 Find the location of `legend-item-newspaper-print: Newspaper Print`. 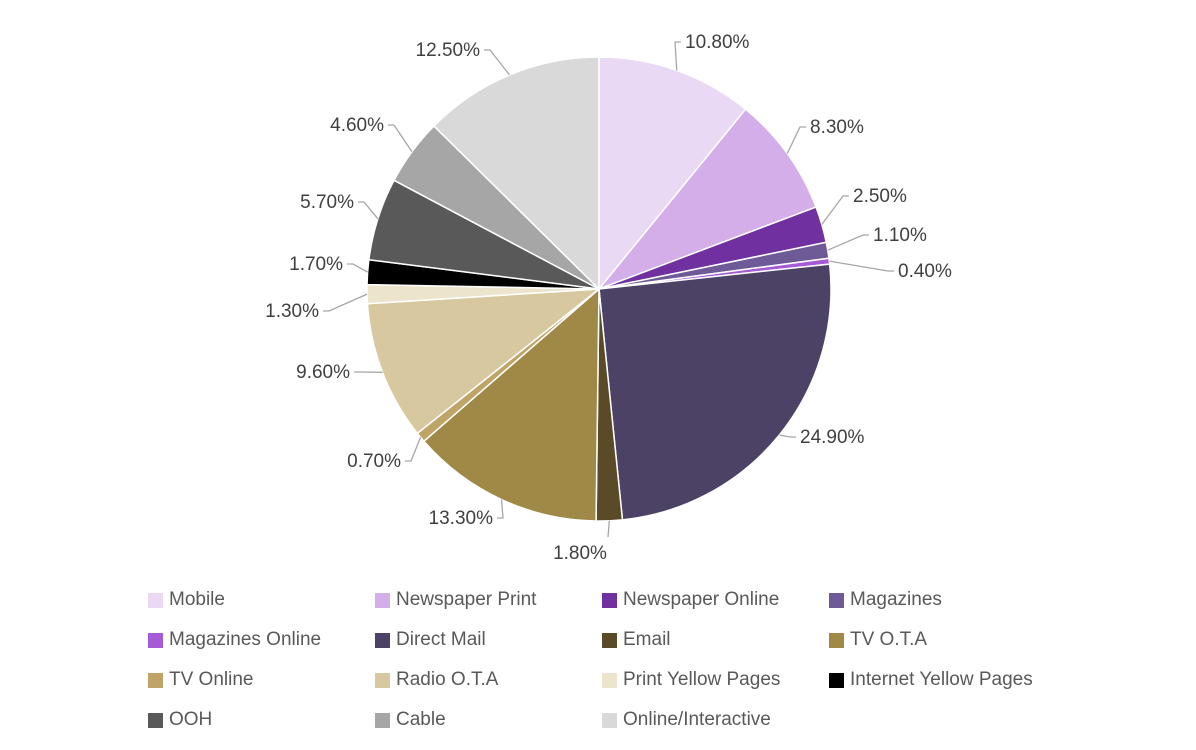

legend-item-newspaper-print: Newspaper Print is located at coordinates (455, 600).